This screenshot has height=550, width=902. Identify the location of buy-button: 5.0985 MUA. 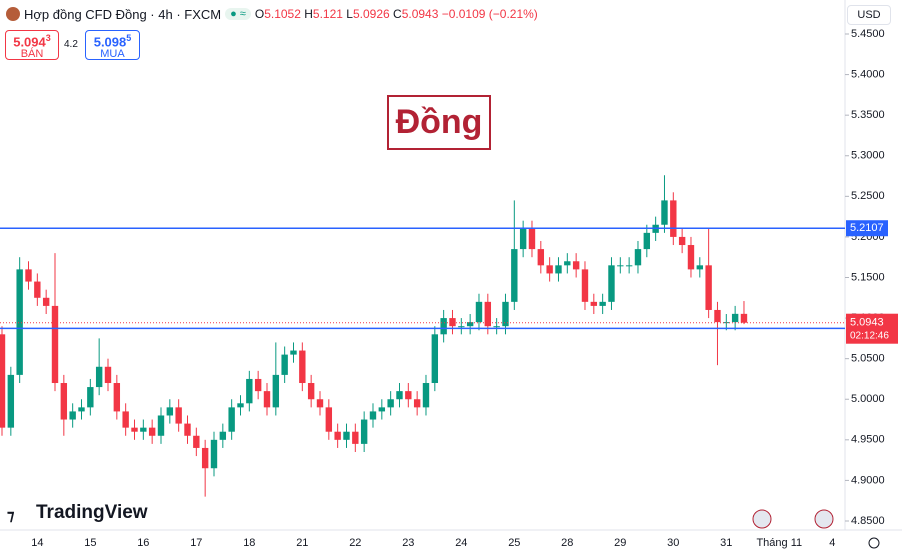
(112, 45).